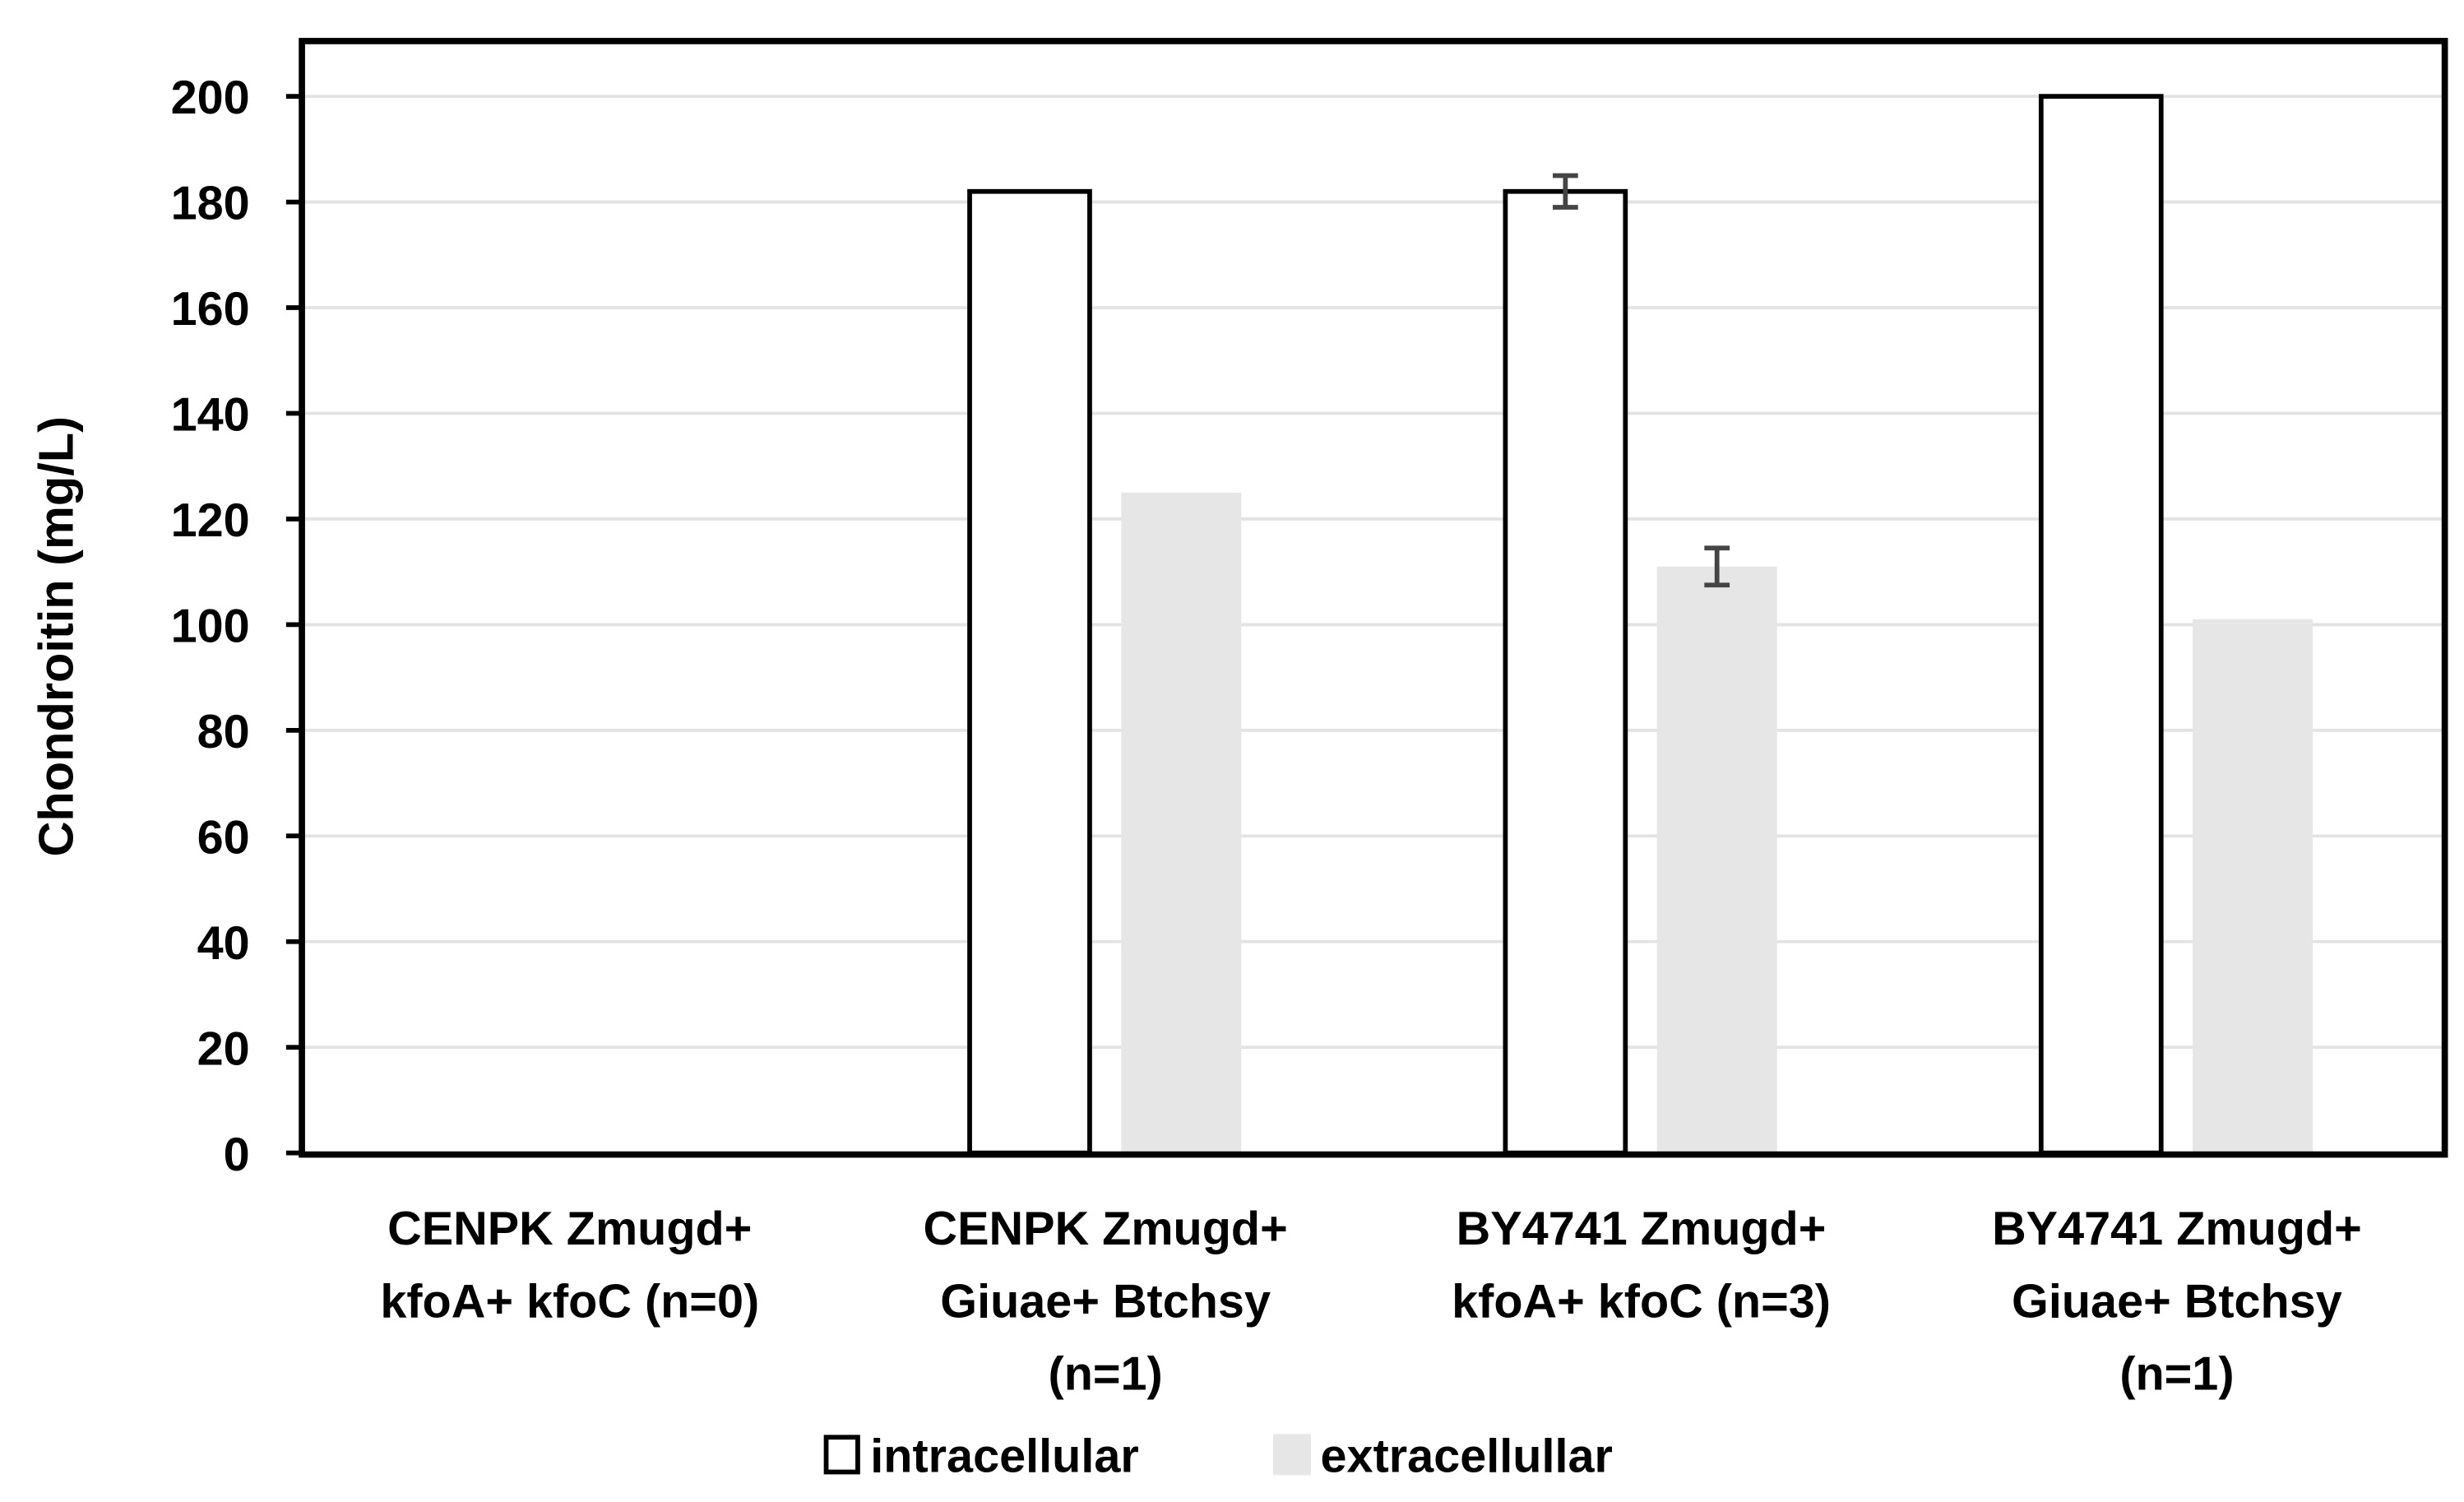 The width and height of the screenshot is (2464, 1502). What do you see at coordinates (1004, 1456) in the screenshot?
I see `legend-label-intracellular: intracellular` at bounding box center [1004, 1456].